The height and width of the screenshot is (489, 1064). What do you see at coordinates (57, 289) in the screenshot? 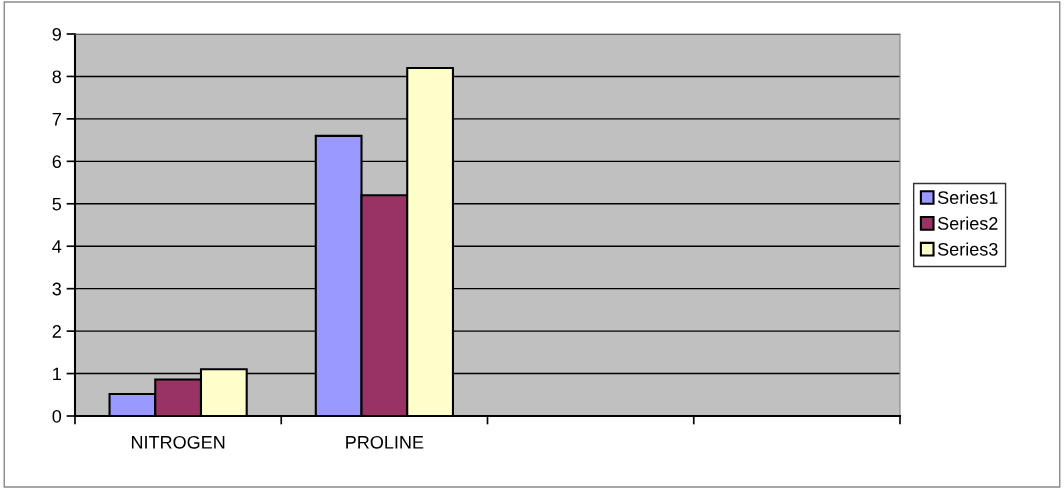
I see `y-tick-label: 3` at bounding box center [57, 289].